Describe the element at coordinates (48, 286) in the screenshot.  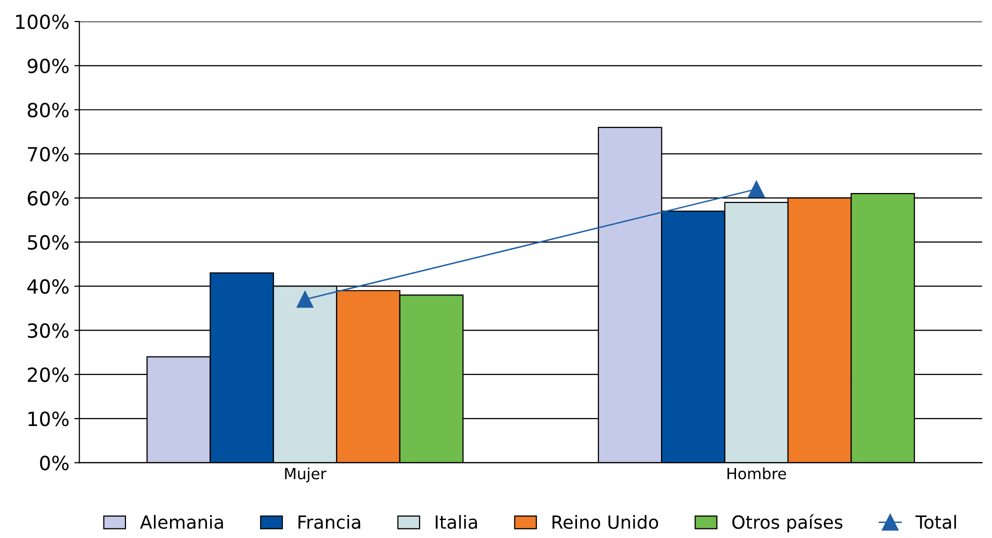
I see `y-tick-label: 40%` at that location.